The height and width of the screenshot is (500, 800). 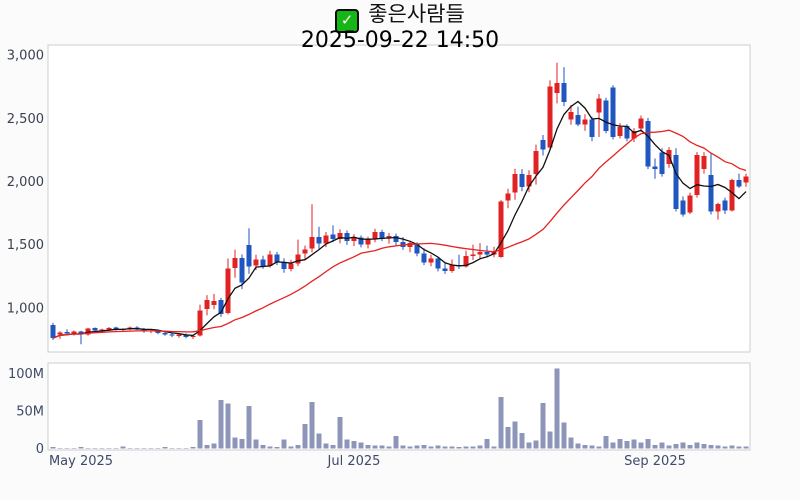 I want to click on chart-header: ✓ 좋은사람들 2025-09-22 14:50, so click(x=400, y=27).